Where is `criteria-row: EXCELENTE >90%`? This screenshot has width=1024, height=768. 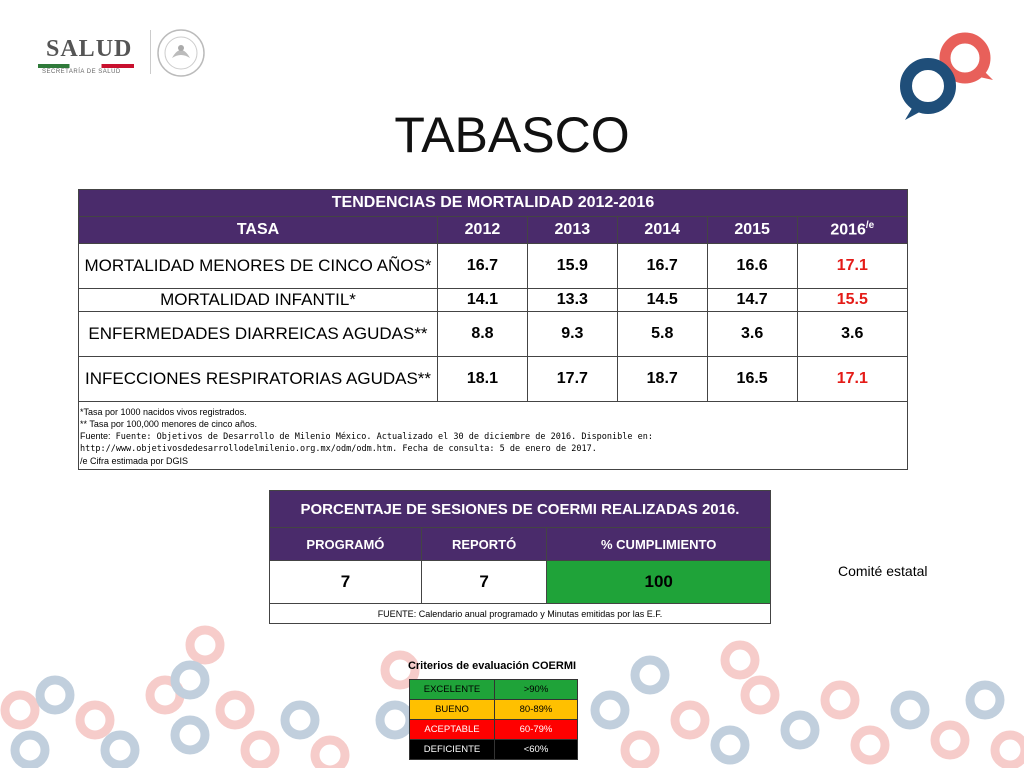 criteria-row: EXCELENTE >90% is located at coordinates (493, 689).